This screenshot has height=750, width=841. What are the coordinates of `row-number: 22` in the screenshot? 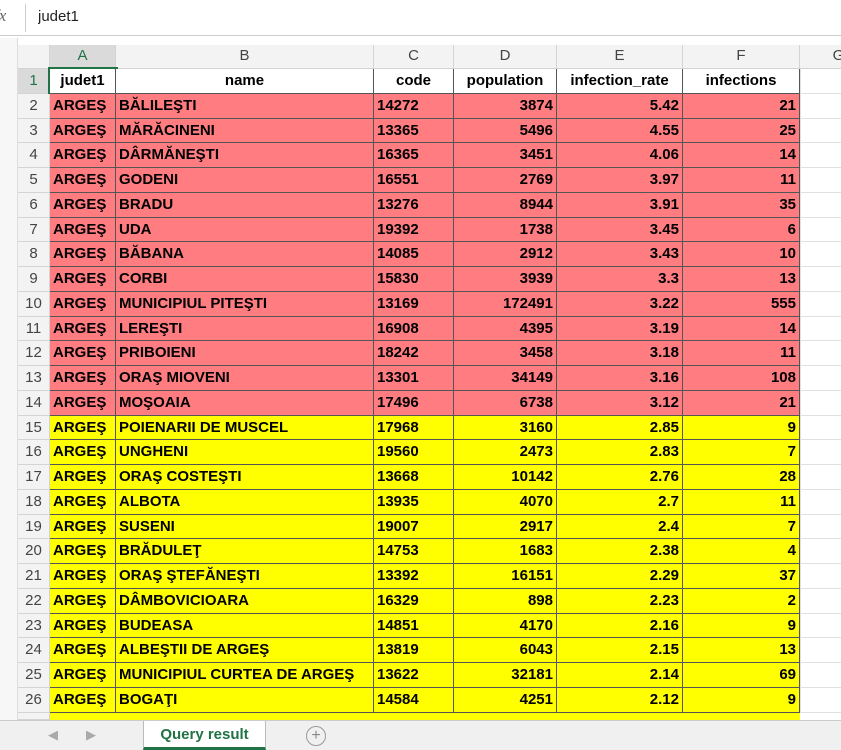 It's located at (34, 601).